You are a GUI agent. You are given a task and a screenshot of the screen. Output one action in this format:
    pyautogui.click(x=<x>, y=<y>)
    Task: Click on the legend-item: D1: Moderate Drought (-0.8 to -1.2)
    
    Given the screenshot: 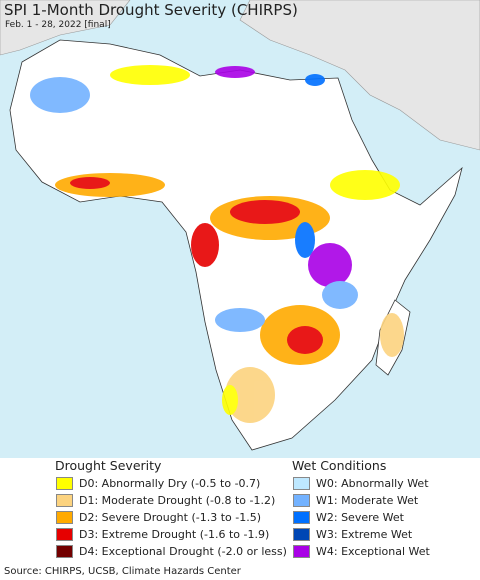 What is the action you would take?
    pyautogui.click(x=165, y=500)
    